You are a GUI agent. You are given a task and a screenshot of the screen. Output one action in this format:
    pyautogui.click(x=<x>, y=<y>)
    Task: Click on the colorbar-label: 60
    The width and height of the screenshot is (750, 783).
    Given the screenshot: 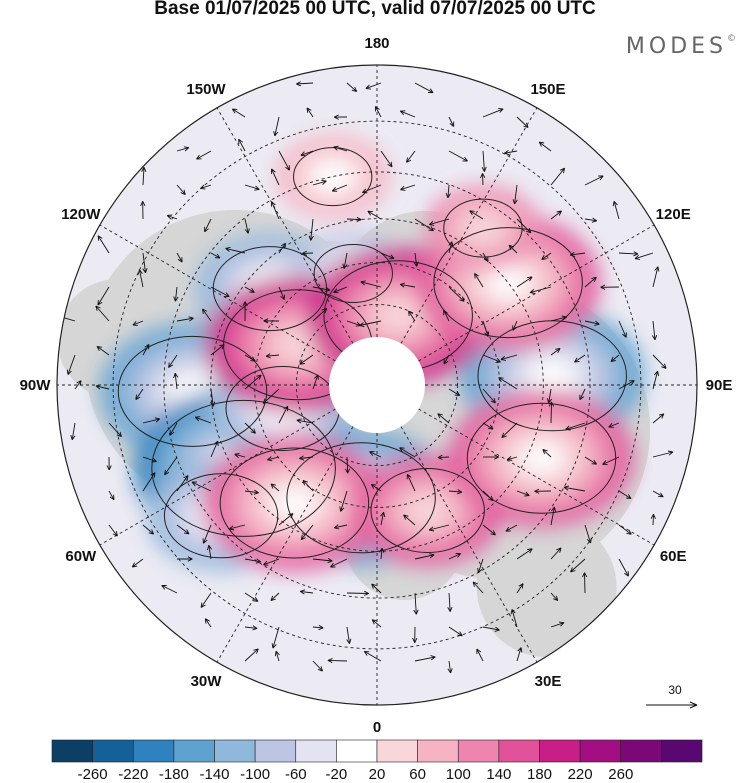 What is the action you would take?
    pyautogui.click(x=417, y=774)
    